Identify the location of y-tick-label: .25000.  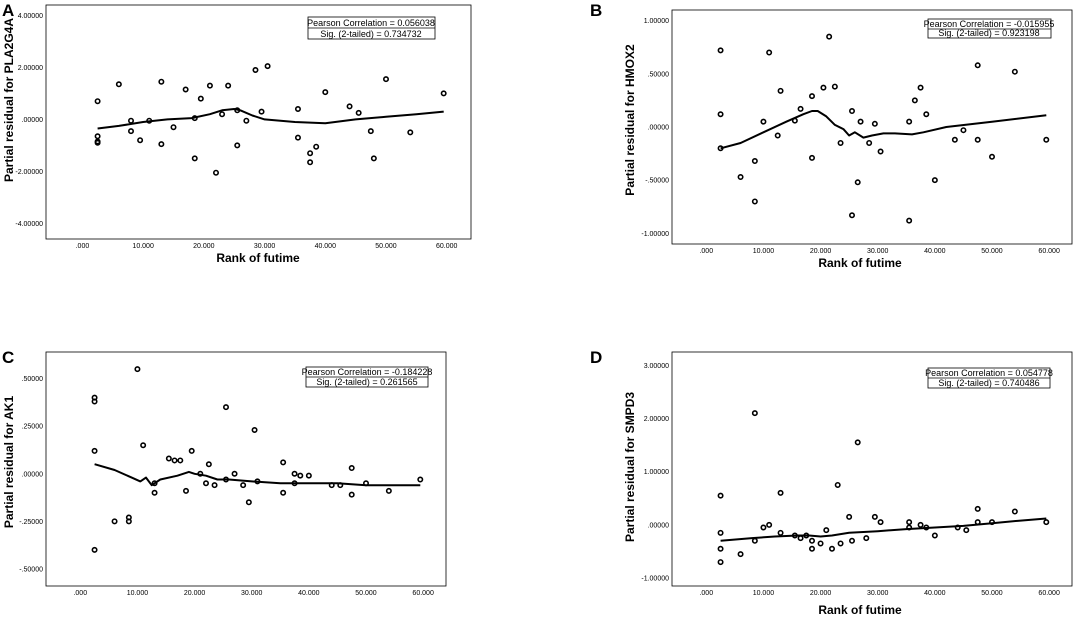
(33, 427).